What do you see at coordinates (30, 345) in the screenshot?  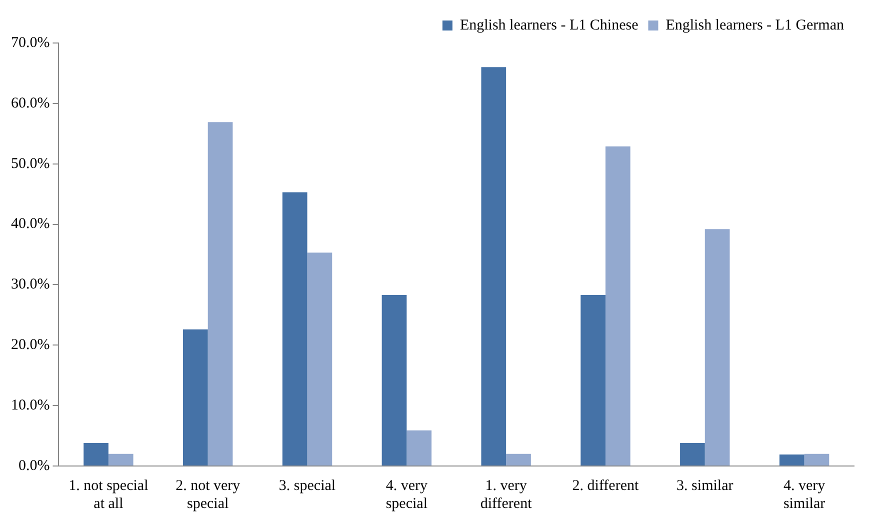 I see `y-tick-label: 20.0%` at bounding box center [30, 345].